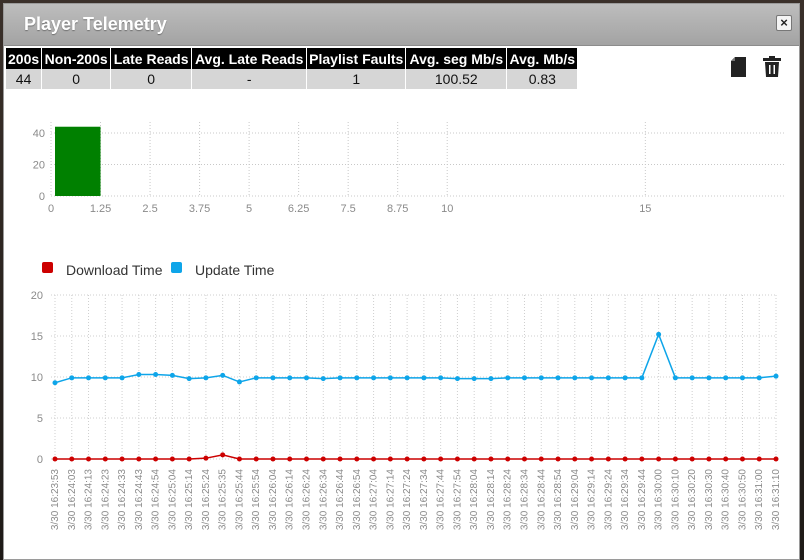 The height and width of the screenshot is (560, 804). What do you see at coordinates (149, 209) in the screenshot?
I see `x-tick-label: 2.5` at bounding box center [149, 209].